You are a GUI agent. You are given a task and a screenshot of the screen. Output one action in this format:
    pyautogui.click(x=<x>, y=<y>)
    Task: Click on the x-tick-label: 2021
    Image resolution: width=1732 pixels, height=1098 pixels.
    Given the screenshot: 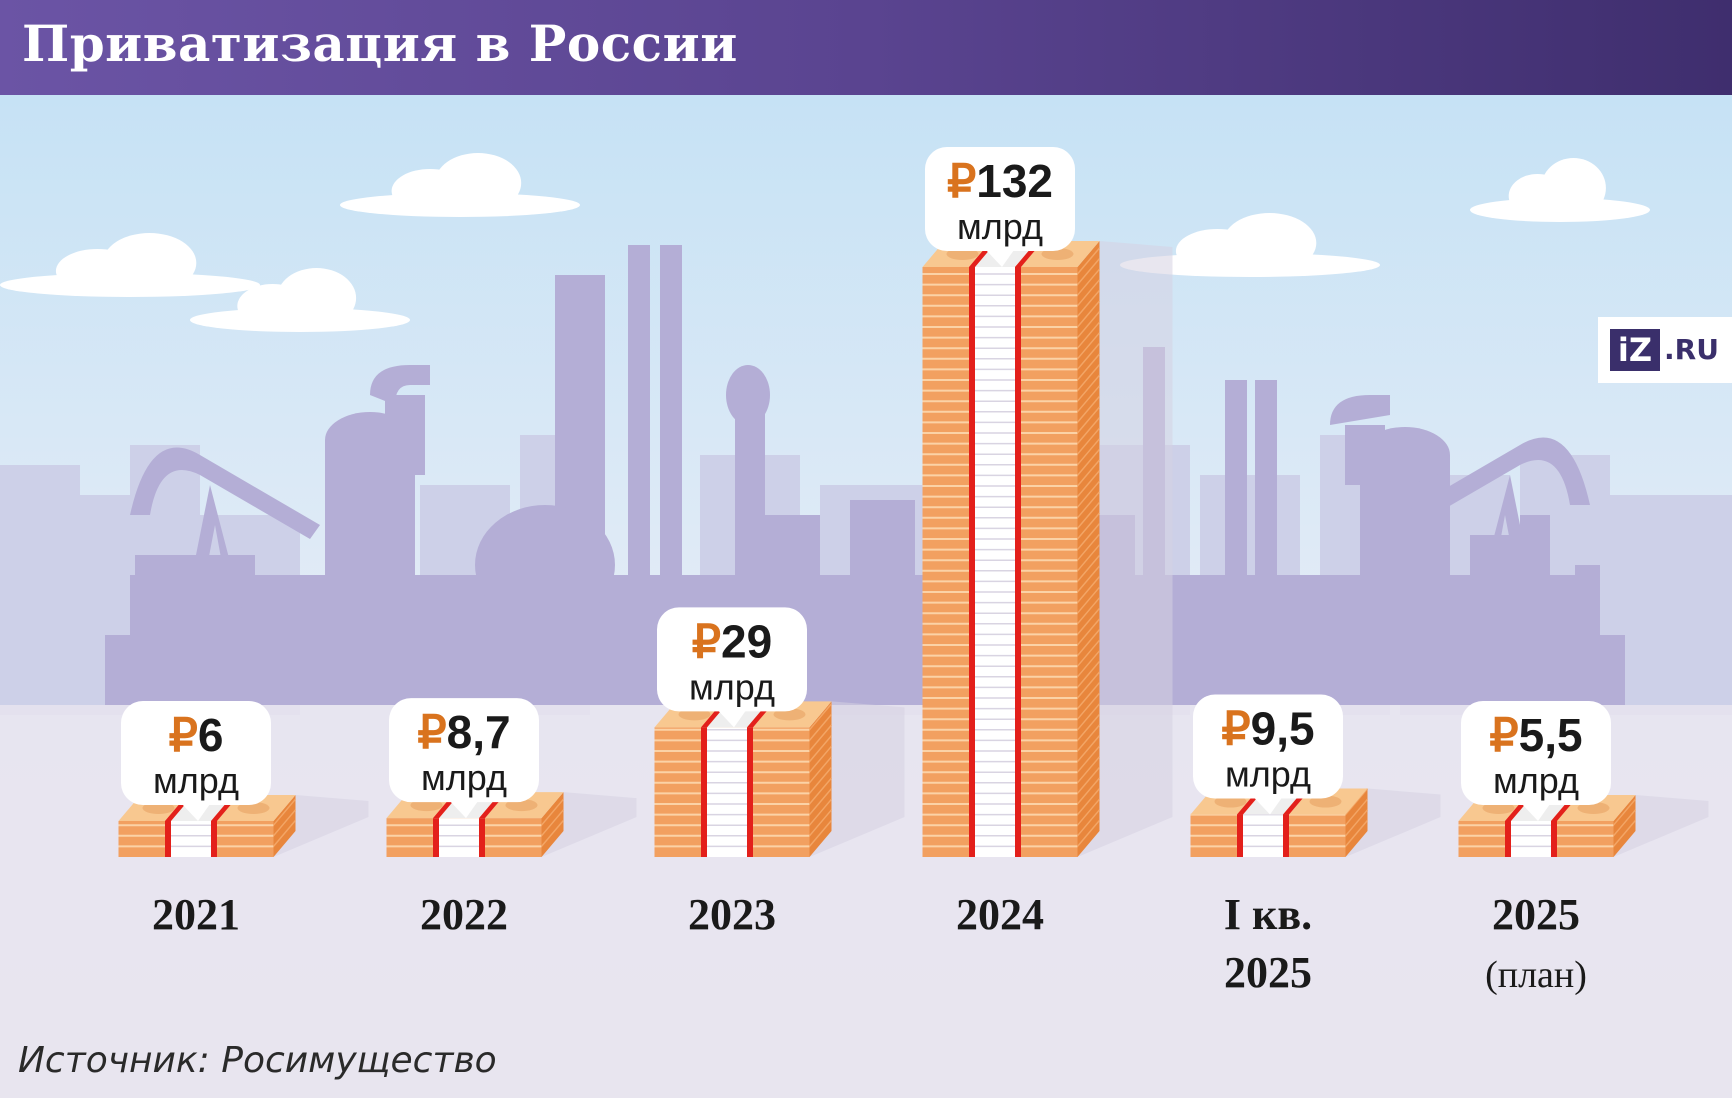 What is the action you would take?
    pyautogui.click(x=196, y=914)
    